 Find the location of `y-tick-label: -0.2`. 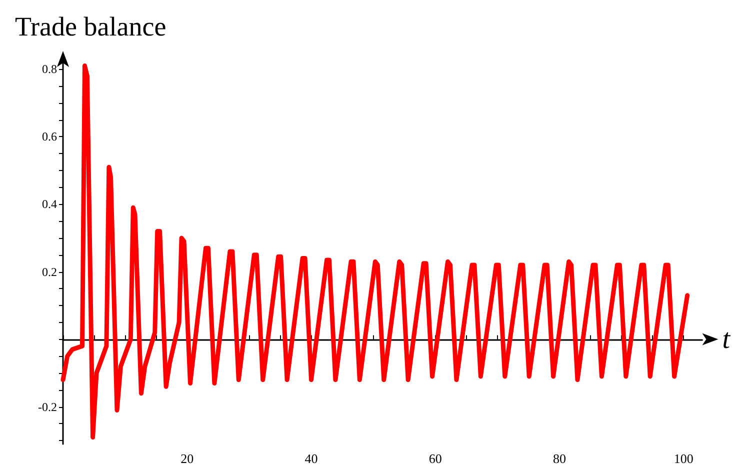

y-tick-label: -0.2 is located at coordinates (47, 407).